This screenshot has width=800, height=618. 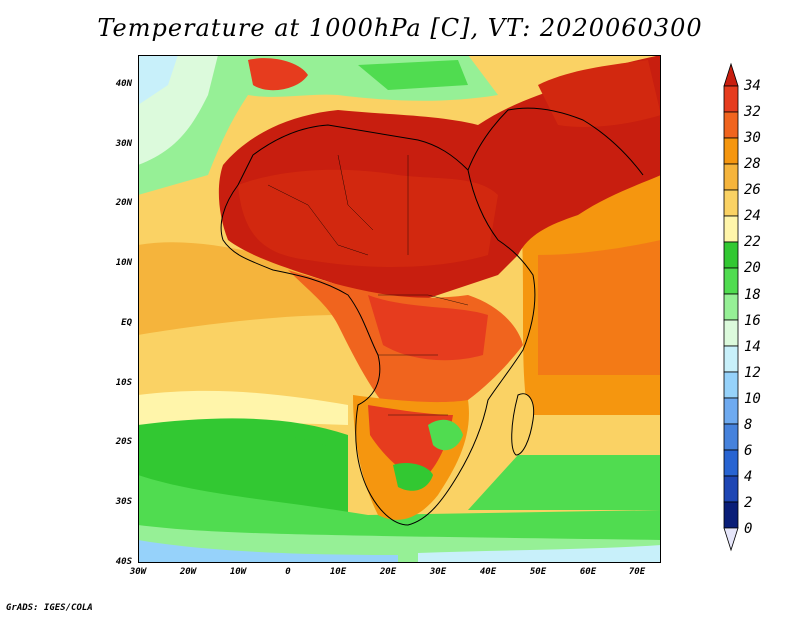 I want to click on y-tick-label: EQ, so click(x=126, y=323).